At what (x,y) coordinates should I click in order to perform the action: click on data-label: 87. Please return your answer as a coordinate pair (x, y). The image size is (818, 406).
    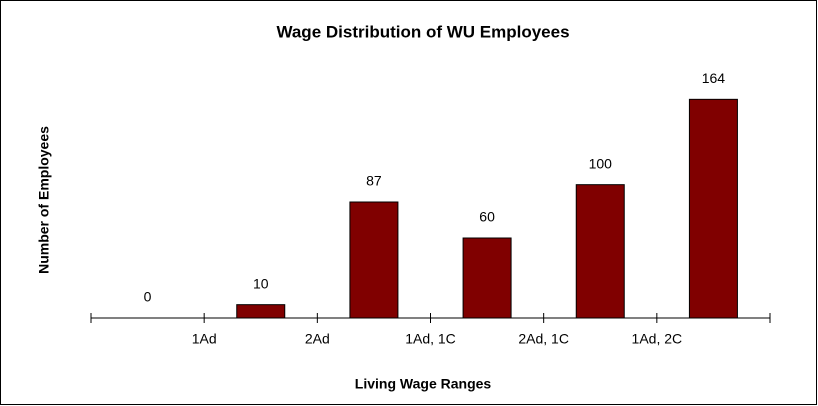
    Looking at the image, I should click on (374, 181).